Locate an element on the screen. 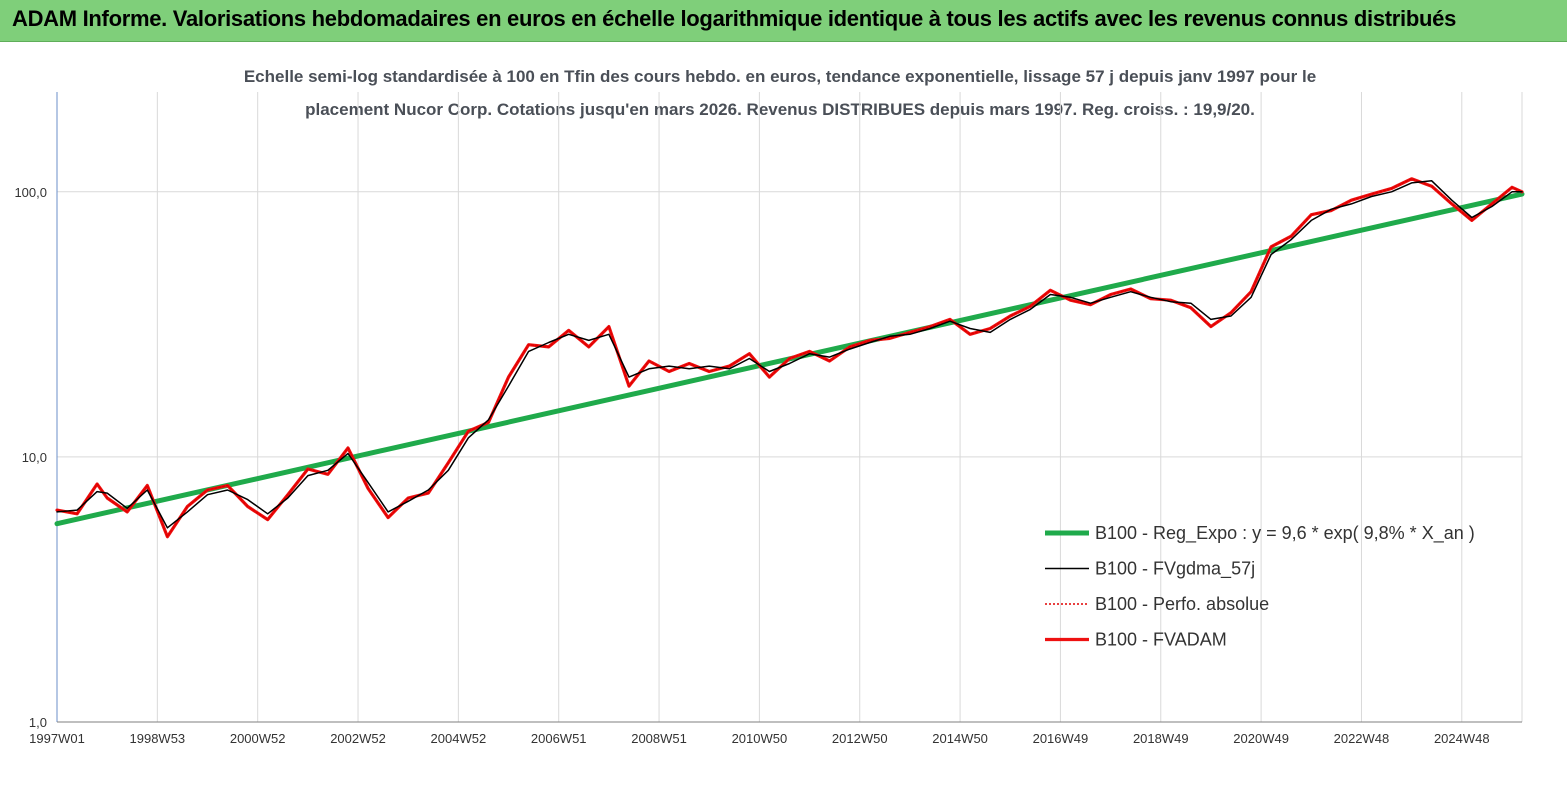 This screenshot has height=790, width=1567. x-tick-label: 2002W52 is located at coordinates (358, 738).